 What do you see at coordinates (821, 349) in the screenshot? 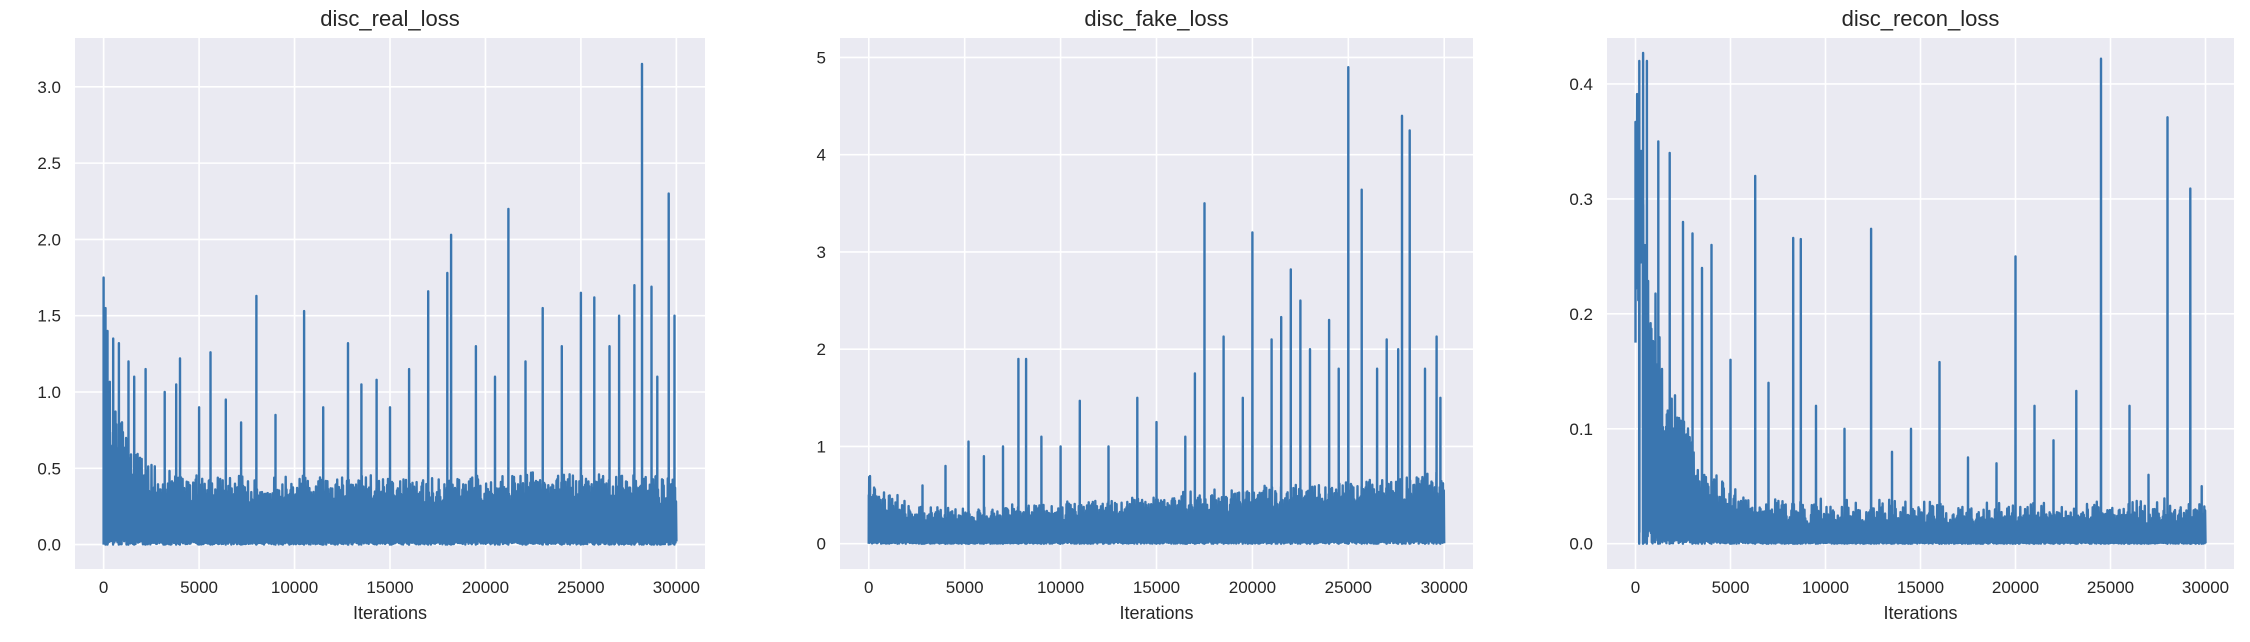
I see `y-tick-label: 2` at bounding box center [821, 349].